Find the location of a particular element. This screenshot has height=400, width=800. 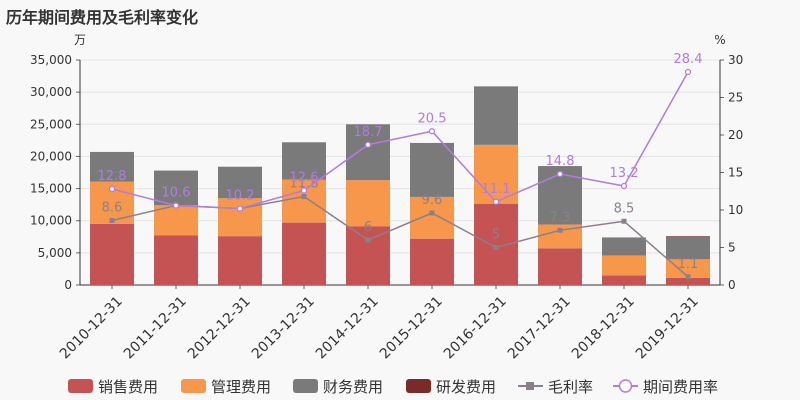

legend-swatch-rd is located at coordinates (418, 386).